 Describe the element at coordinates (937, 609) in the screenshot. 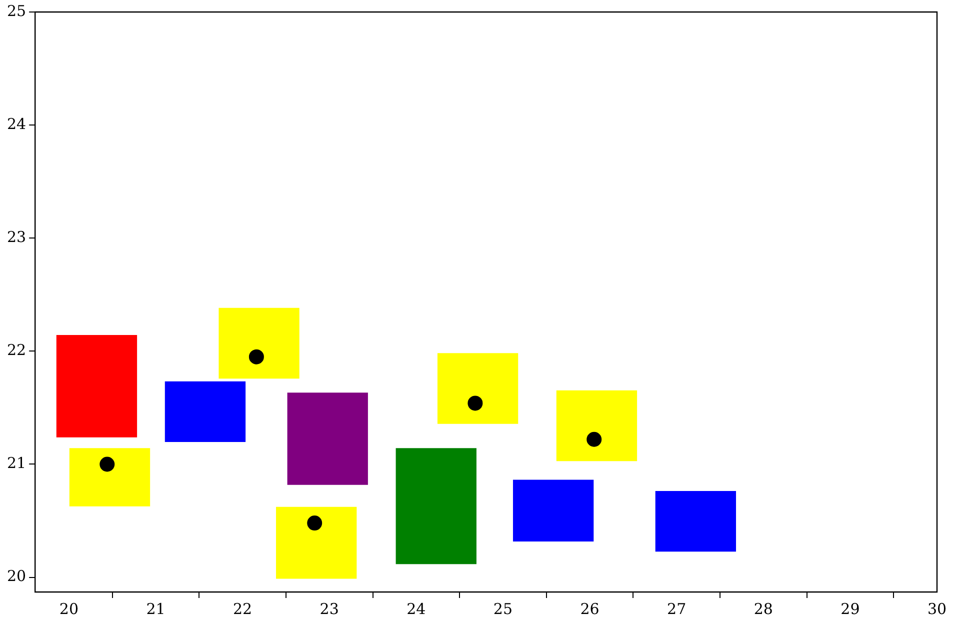

I see `x-tick-label: 30` at that location.